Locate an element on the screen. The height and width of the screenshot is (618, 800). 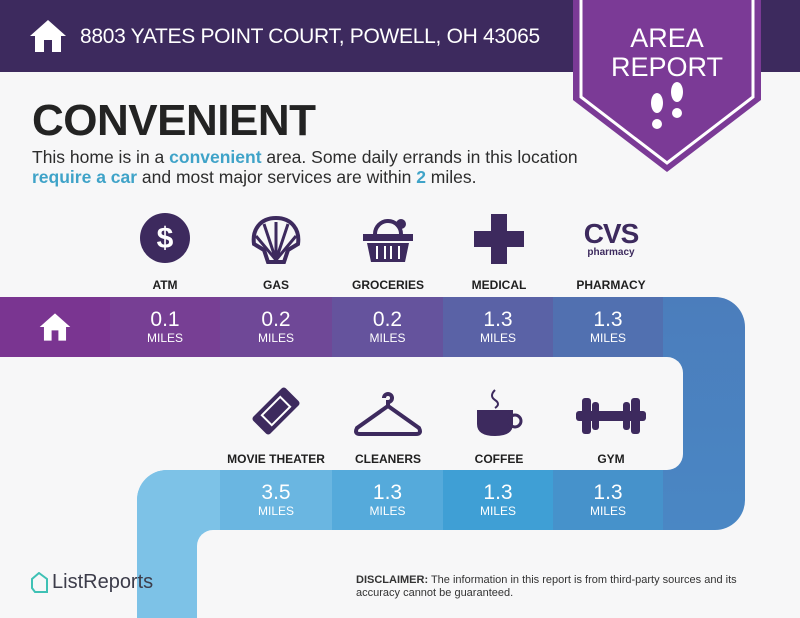
category-movie-theater: MOVIE THEATER is located at coordinates (276, 426).